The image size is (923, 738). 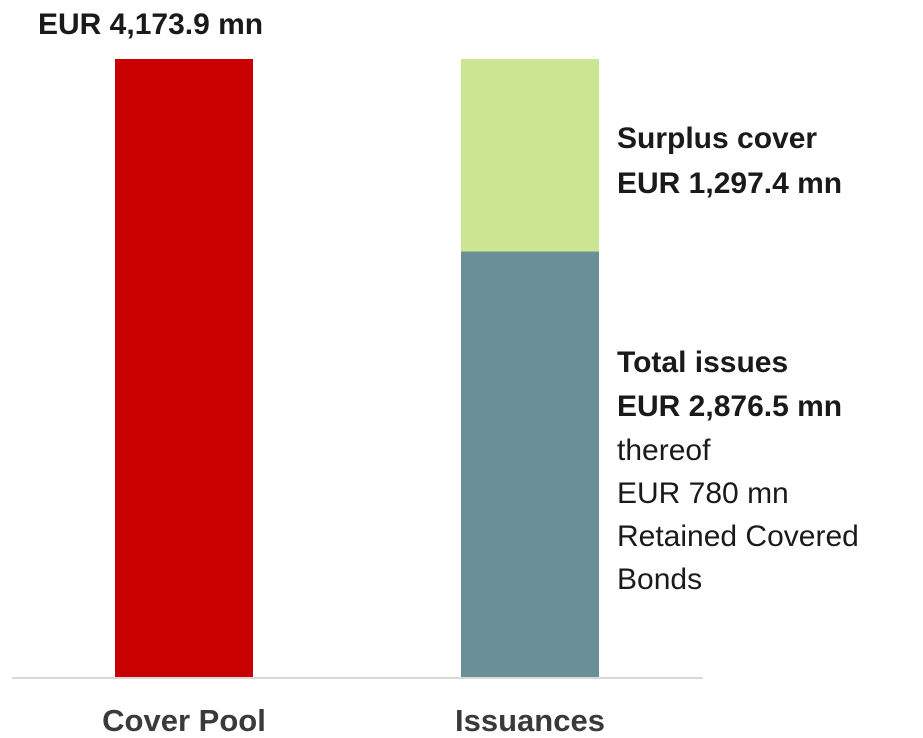 What do you see at coordinates (530, 465) in the screenshot?
I see `bar-total-issues` at bounding box center [530, 465].